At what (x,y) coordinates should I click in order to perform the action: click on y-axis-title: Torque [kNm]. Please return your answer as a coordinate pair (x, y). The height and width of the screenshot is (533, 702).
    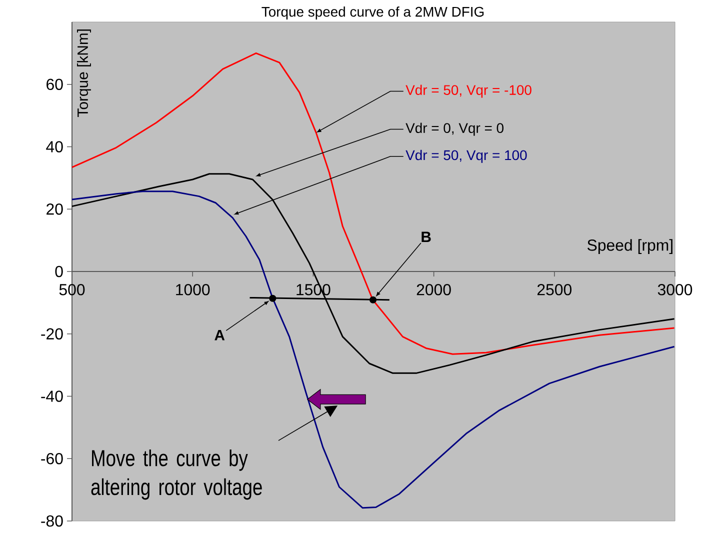
    Looking at the image, I should click on (84, 73).